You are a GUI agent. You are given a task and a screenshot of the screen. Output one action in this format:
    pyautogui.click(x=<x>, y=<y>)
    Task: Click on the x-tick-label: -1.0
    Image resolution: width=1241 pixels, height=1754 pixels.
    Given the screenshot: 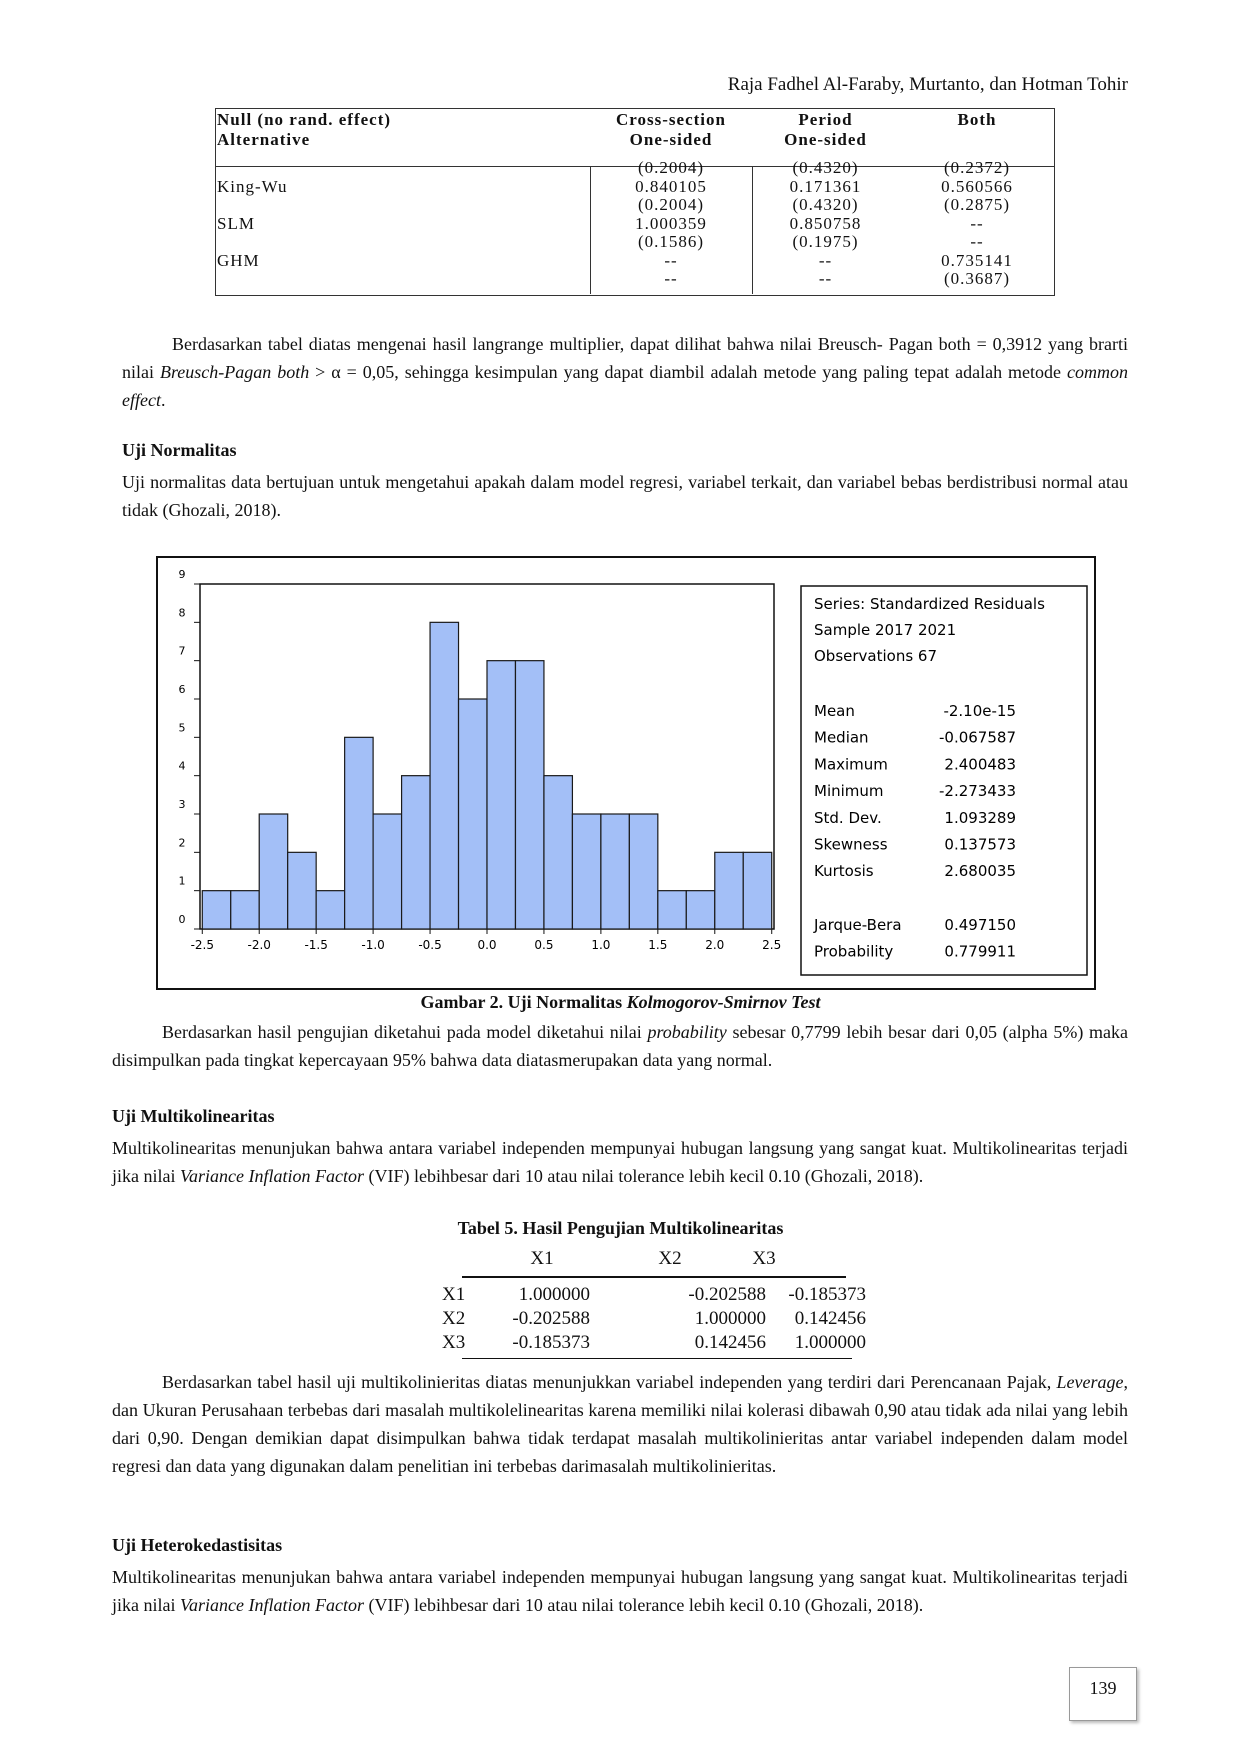 What is the action you would take?
    pyautogui.click(x=372, y=945)
    